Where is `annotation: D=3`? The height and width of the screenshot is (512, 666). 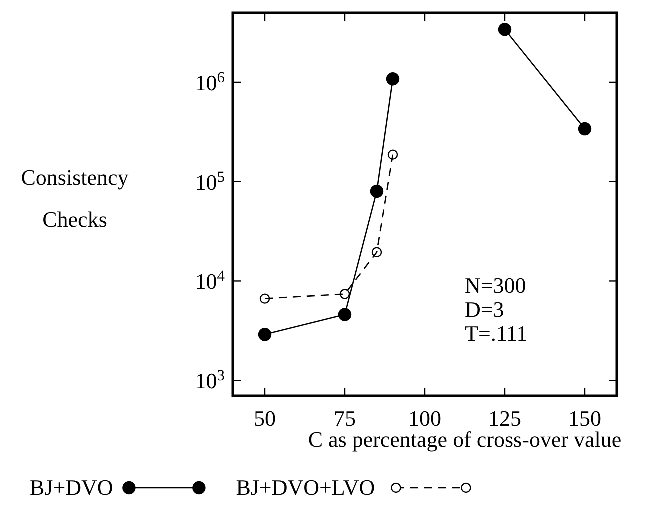
annotation: D=3 is located at coordinates (484, 309).